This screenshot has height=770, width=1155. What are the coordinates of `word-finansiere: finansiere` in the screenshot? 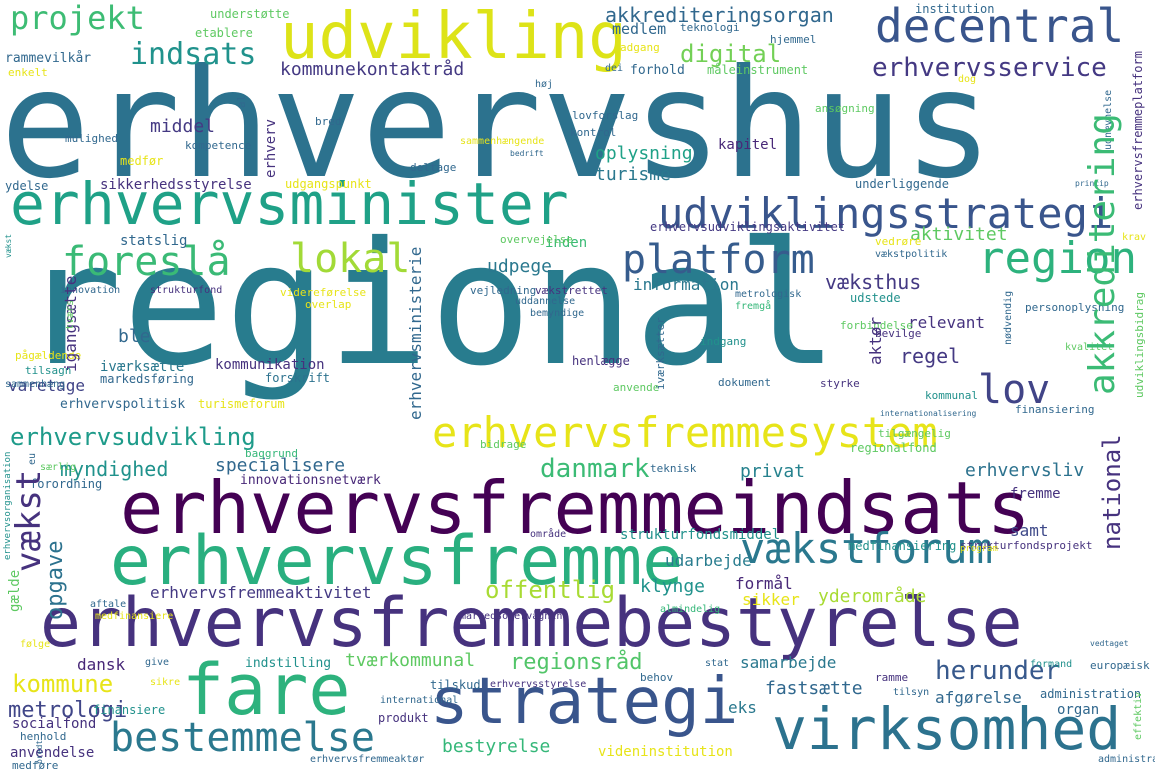 It's located at (129, 710).